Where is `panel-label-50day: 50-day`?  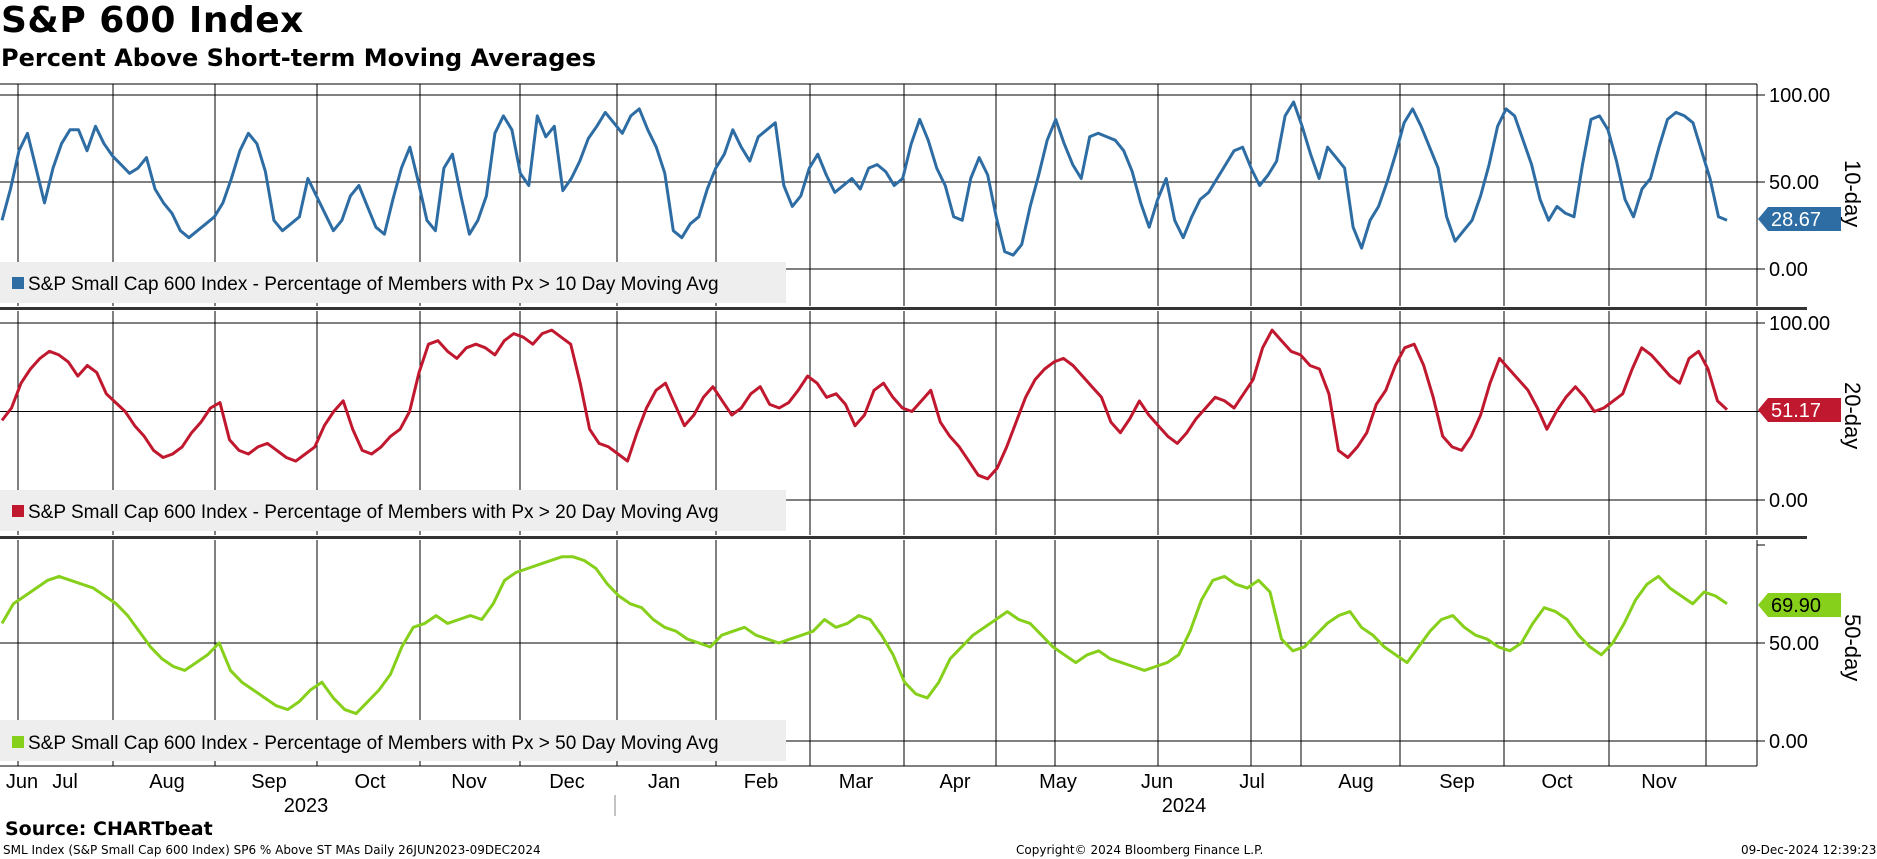
panel-label-50day: 50-day is located at coordinates (1852, 647).